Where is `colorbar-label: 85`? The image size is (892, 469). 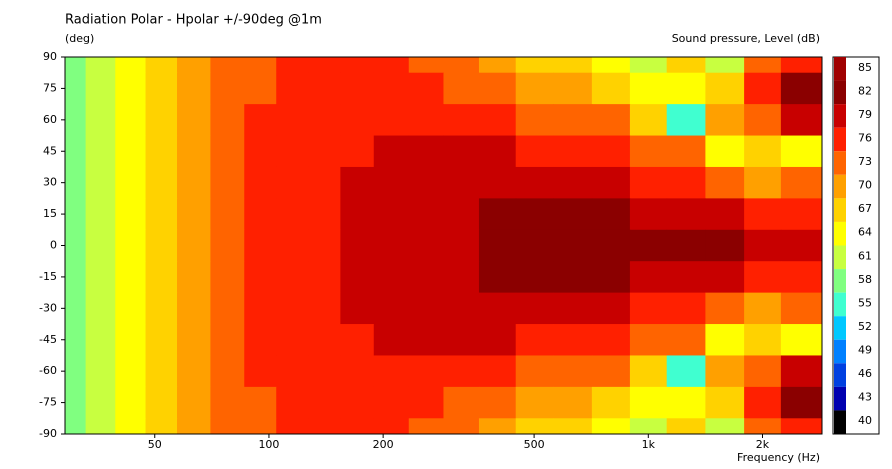
colorbar-label: 85 is located at coordinates (865, 67).